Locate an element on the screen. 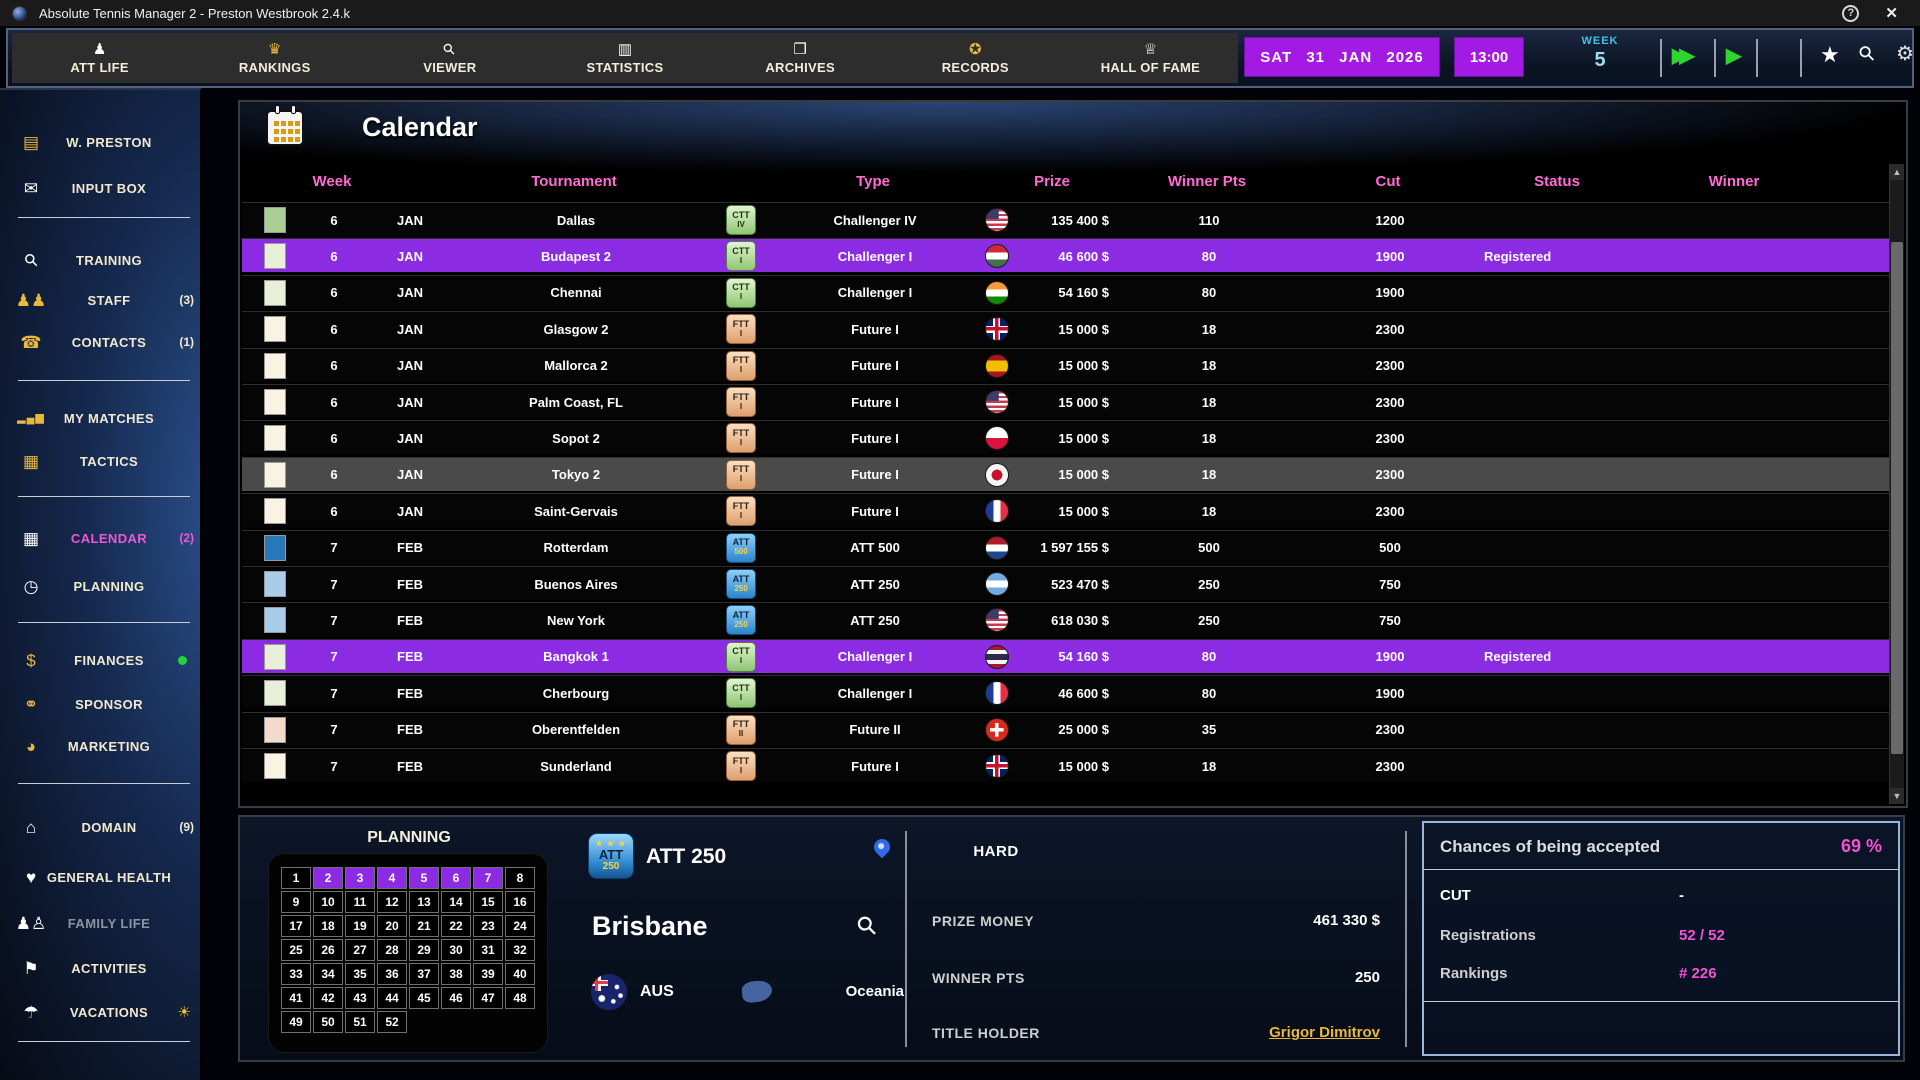  planning-week-52: 52 is located at coordinates (392, 1022).